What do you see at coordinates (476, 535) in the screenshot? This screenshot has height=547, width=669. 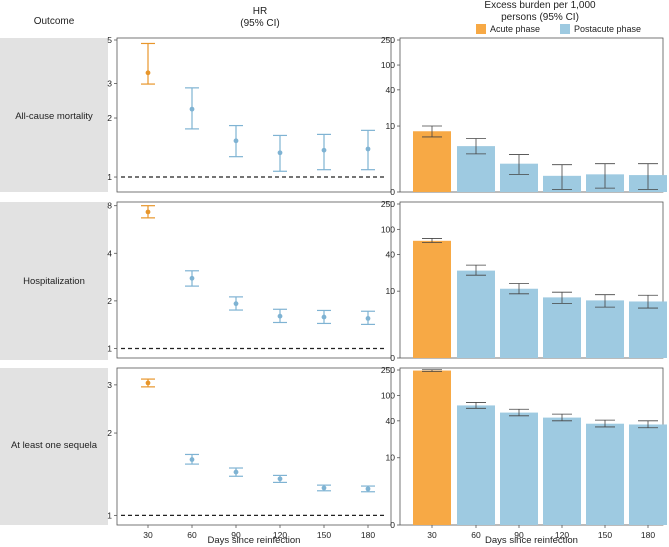 I see `burden-xtick-label: 60` at bounding box center [476, 535].